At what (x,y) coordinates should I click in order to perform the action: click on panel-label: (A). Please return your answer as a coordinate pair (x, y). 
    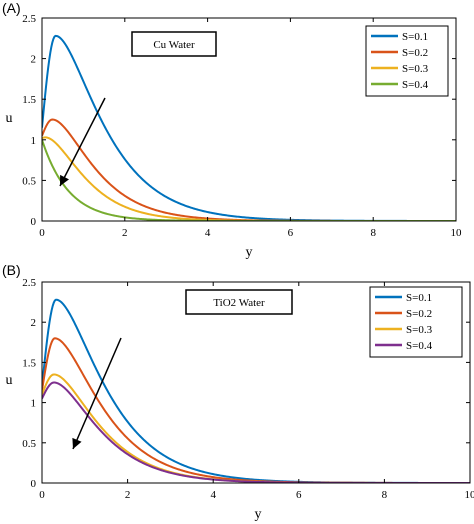
    Looking at the image, I should click on (11, 8).